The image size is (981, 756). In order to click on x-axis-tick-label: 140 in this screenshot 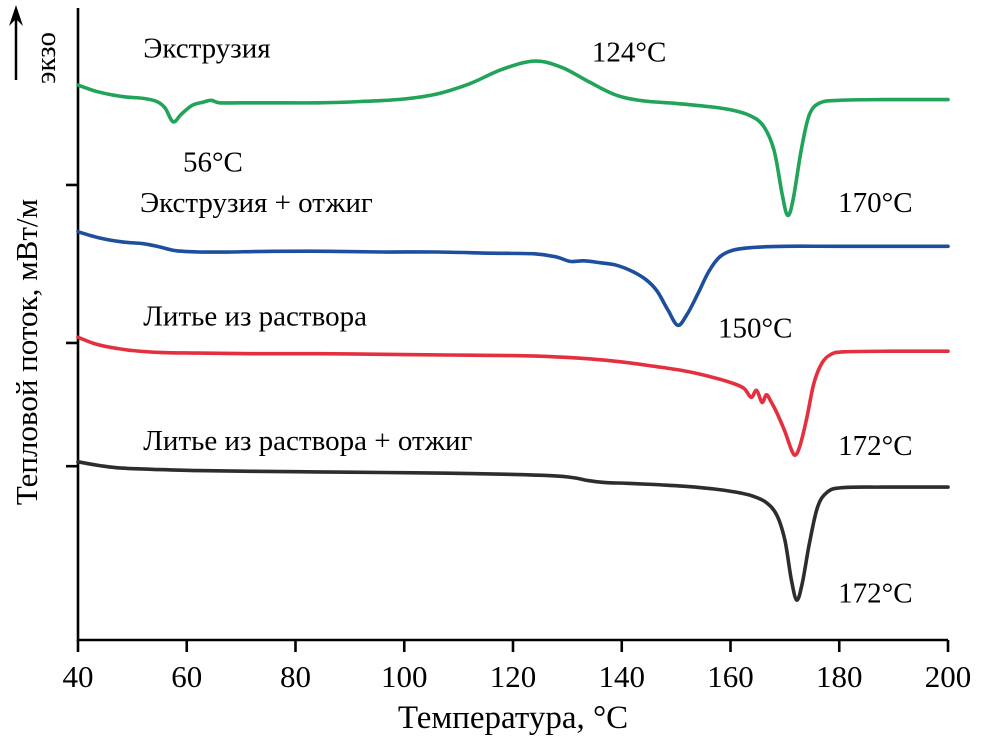, I will do `click(622, 676)`.